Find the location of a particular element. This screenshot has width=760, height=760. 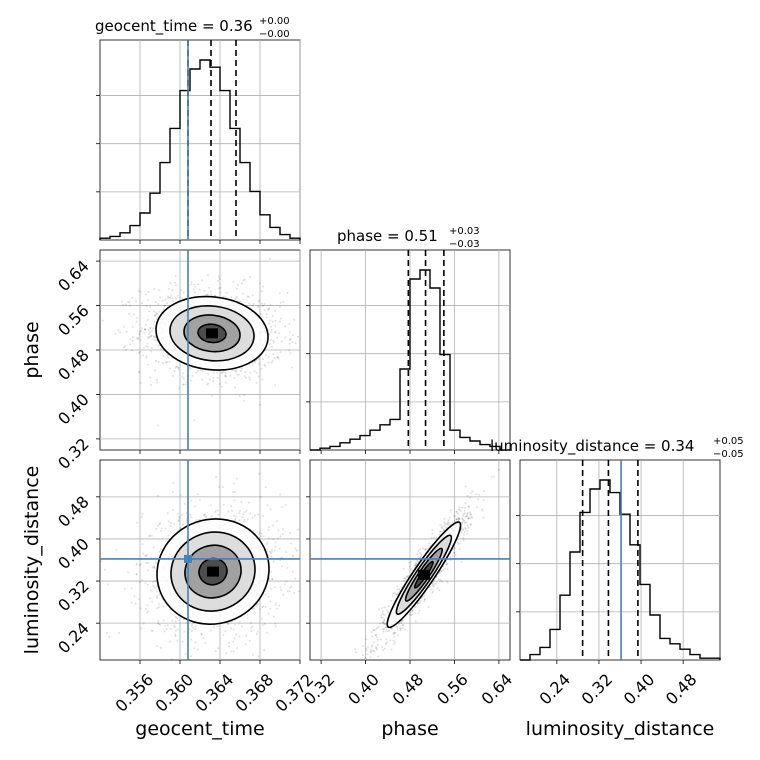

xlabel-geocent-time: geocent_time is located at coordinates (199, 729).